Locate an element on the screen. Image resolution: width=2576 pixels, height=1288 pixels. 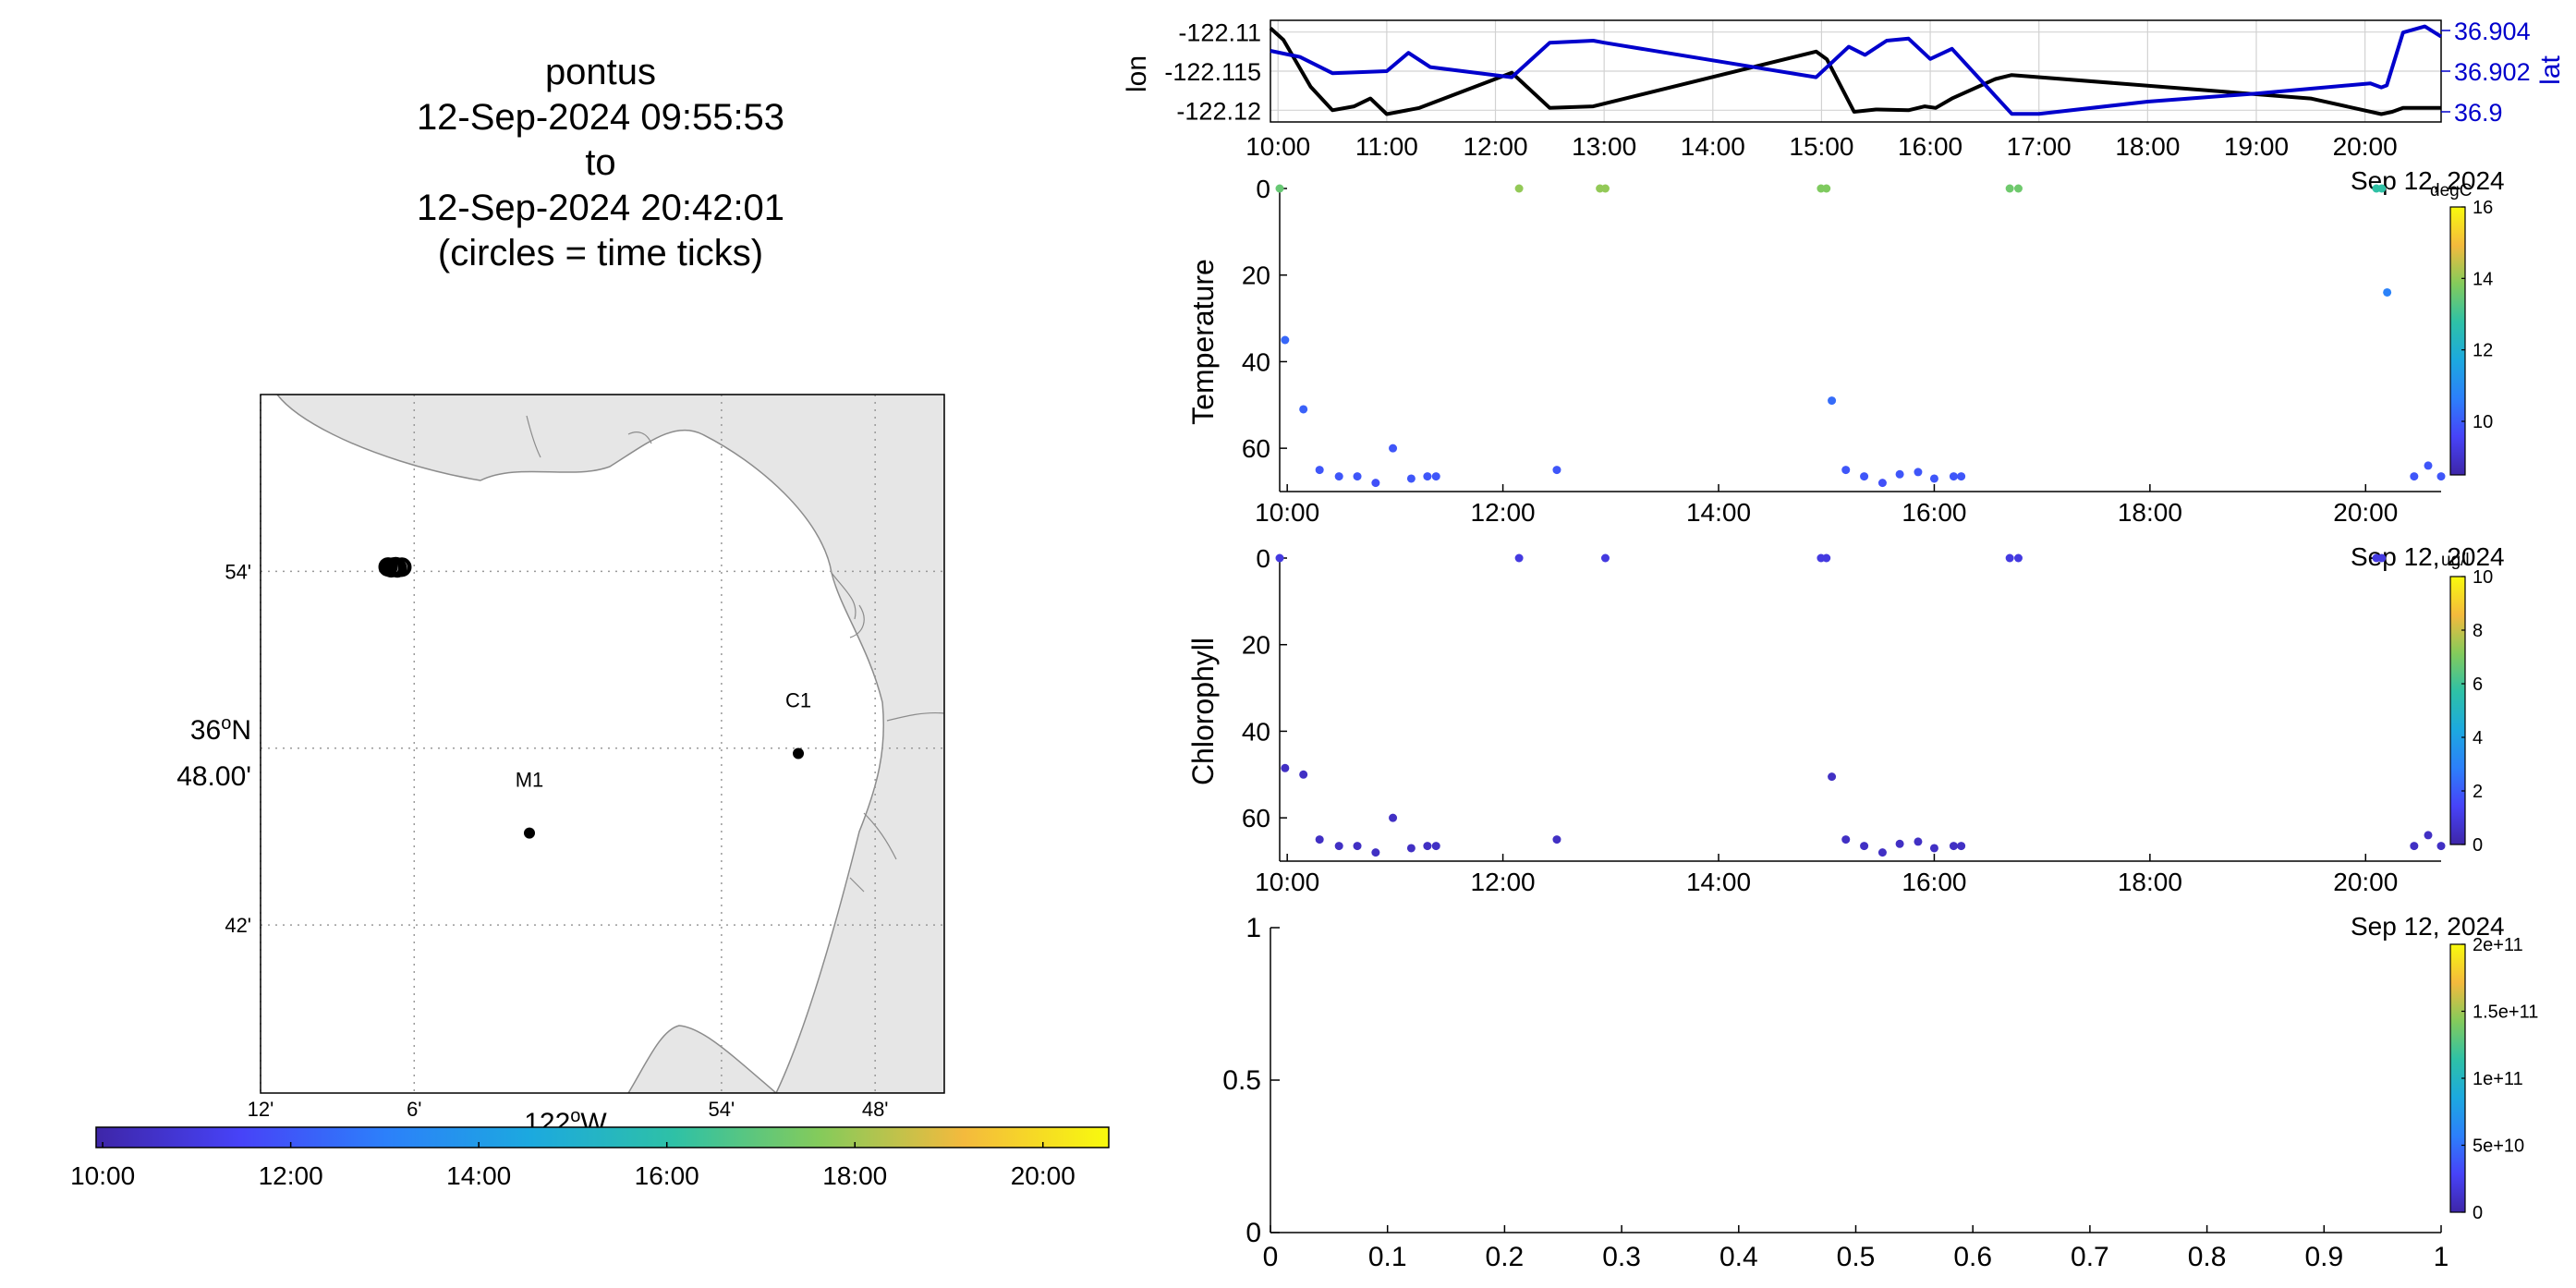
temperature-axis-label: Temperature is located at coordinates (1203, 342).